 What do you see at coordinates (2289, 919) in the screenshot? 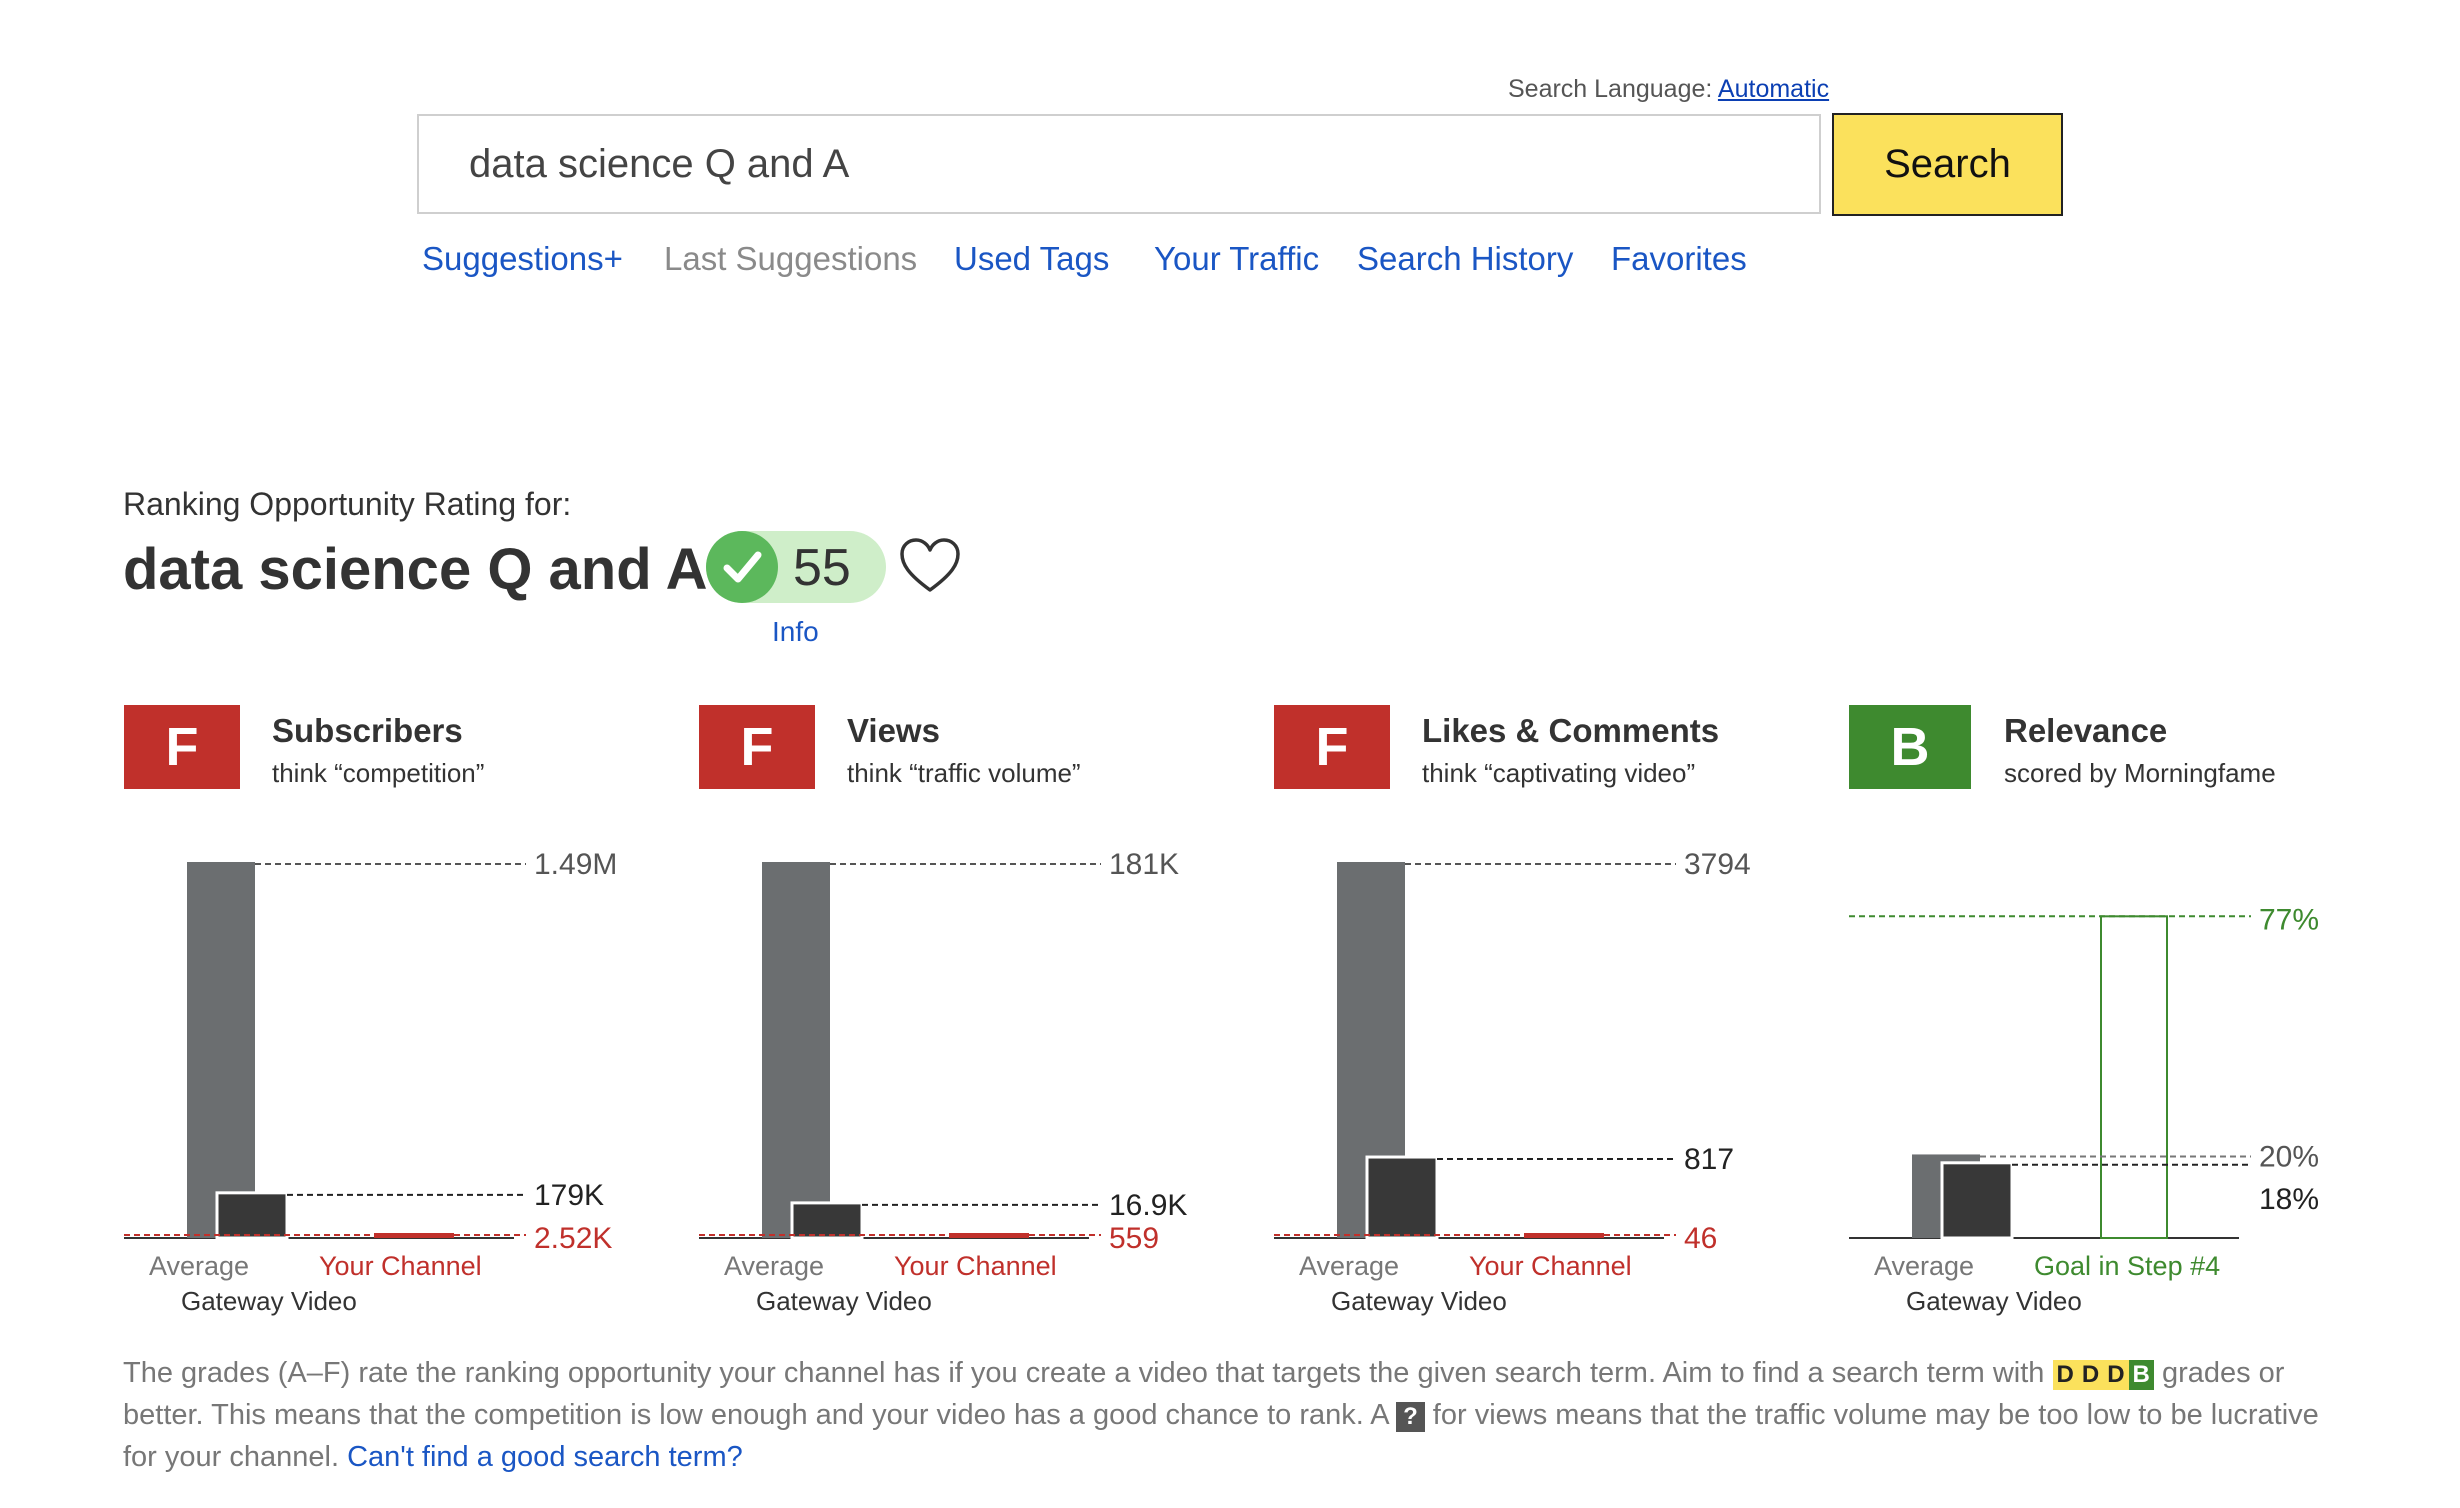
I see `value-label-goal: 77%` at bounding box center [2289, 919].